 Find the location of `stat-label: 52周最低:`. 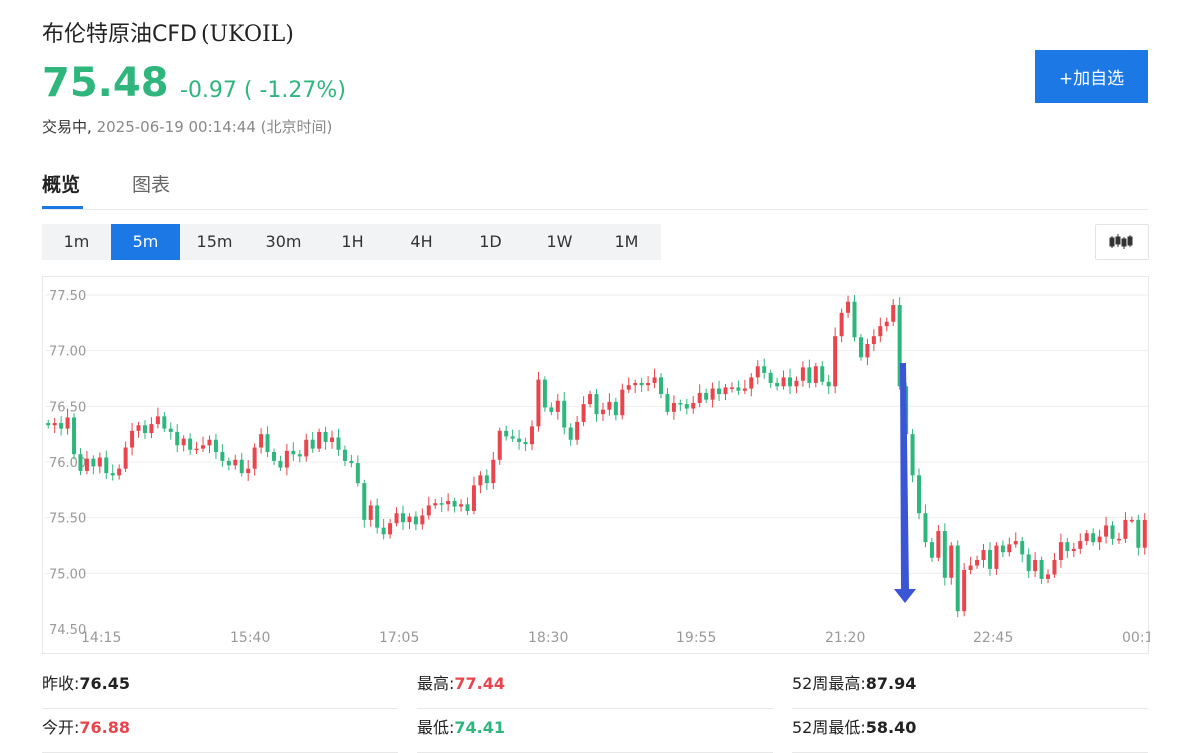

stat-label: 52周最低: is located at coordinates (829, 727).